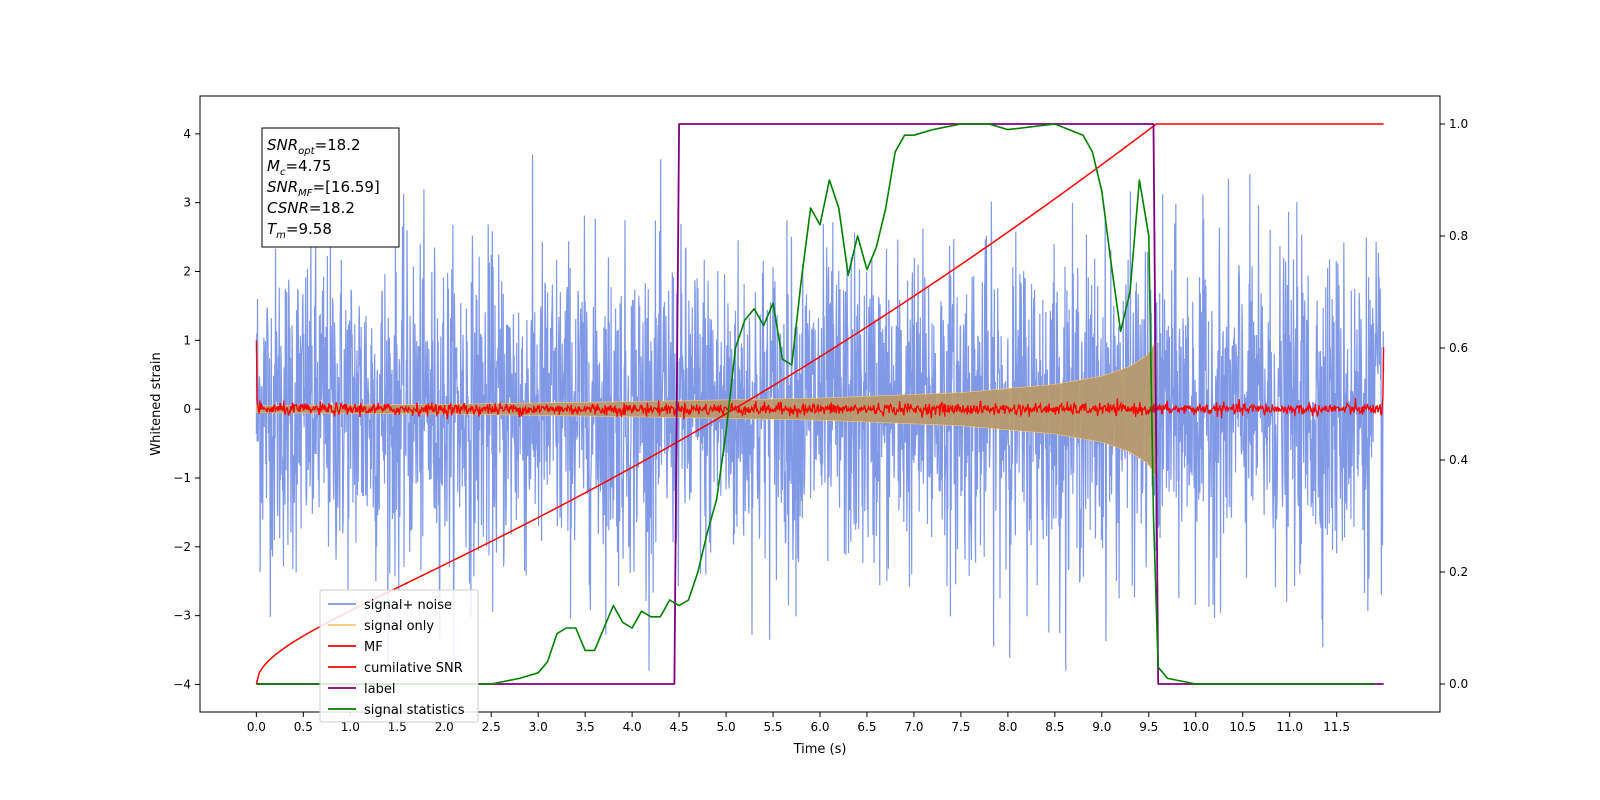 Image resolution: width=1600 pixels, height=800 pixels. Describe the element at coordinates (323, 188) in the screenshot. I see `annotation-line: SNRMF=[16.59]` at that location.